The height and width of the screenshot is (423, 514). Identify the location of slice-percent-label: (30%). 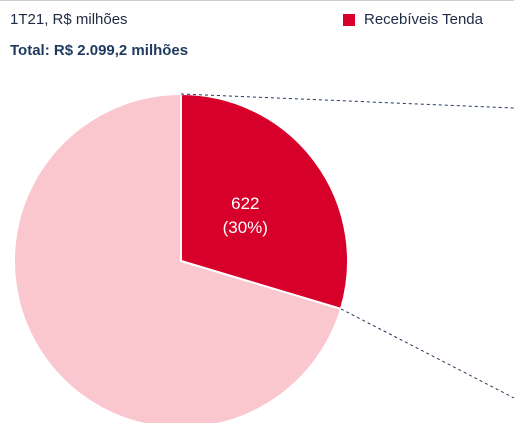
(245, 227).